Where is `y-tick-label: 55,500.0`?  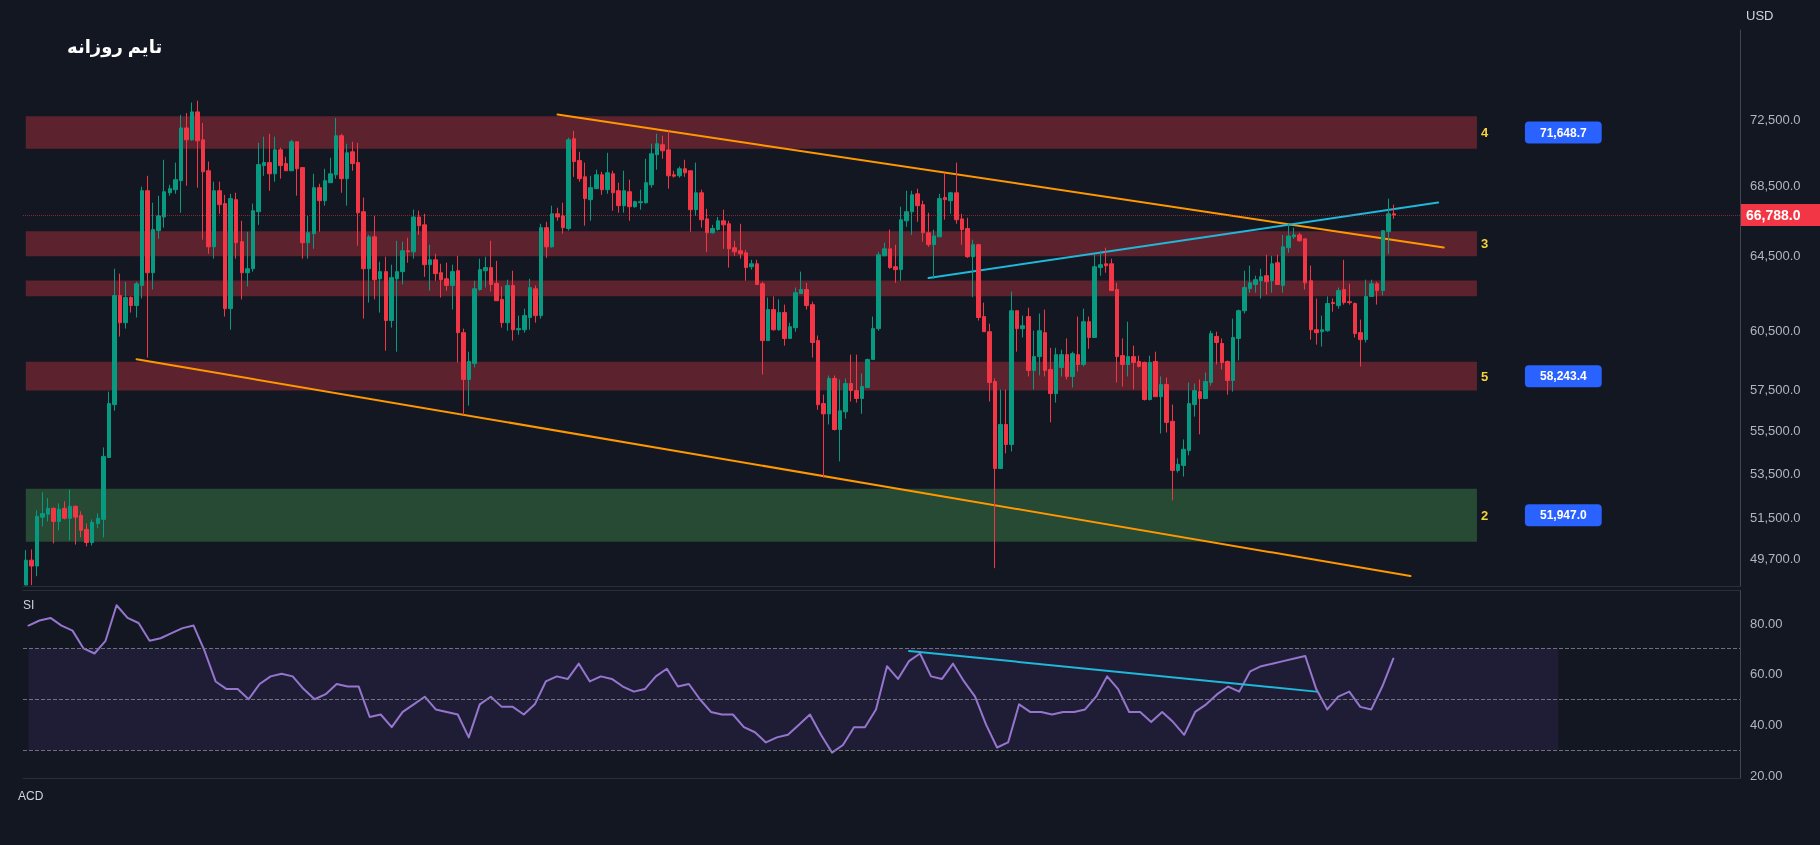 y-tick-label: 55,500.0 is located at coordinates (1775, 431).